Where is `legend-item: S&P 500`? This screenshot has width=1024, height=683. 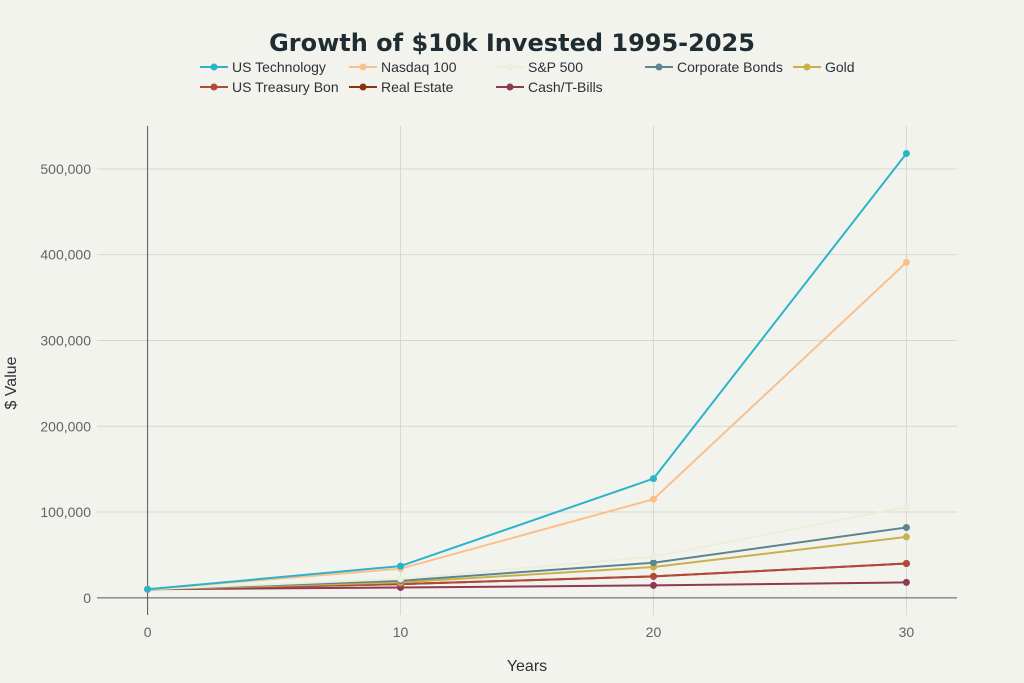
legend-item: S&P 500 is located at coordinates (539, 67).